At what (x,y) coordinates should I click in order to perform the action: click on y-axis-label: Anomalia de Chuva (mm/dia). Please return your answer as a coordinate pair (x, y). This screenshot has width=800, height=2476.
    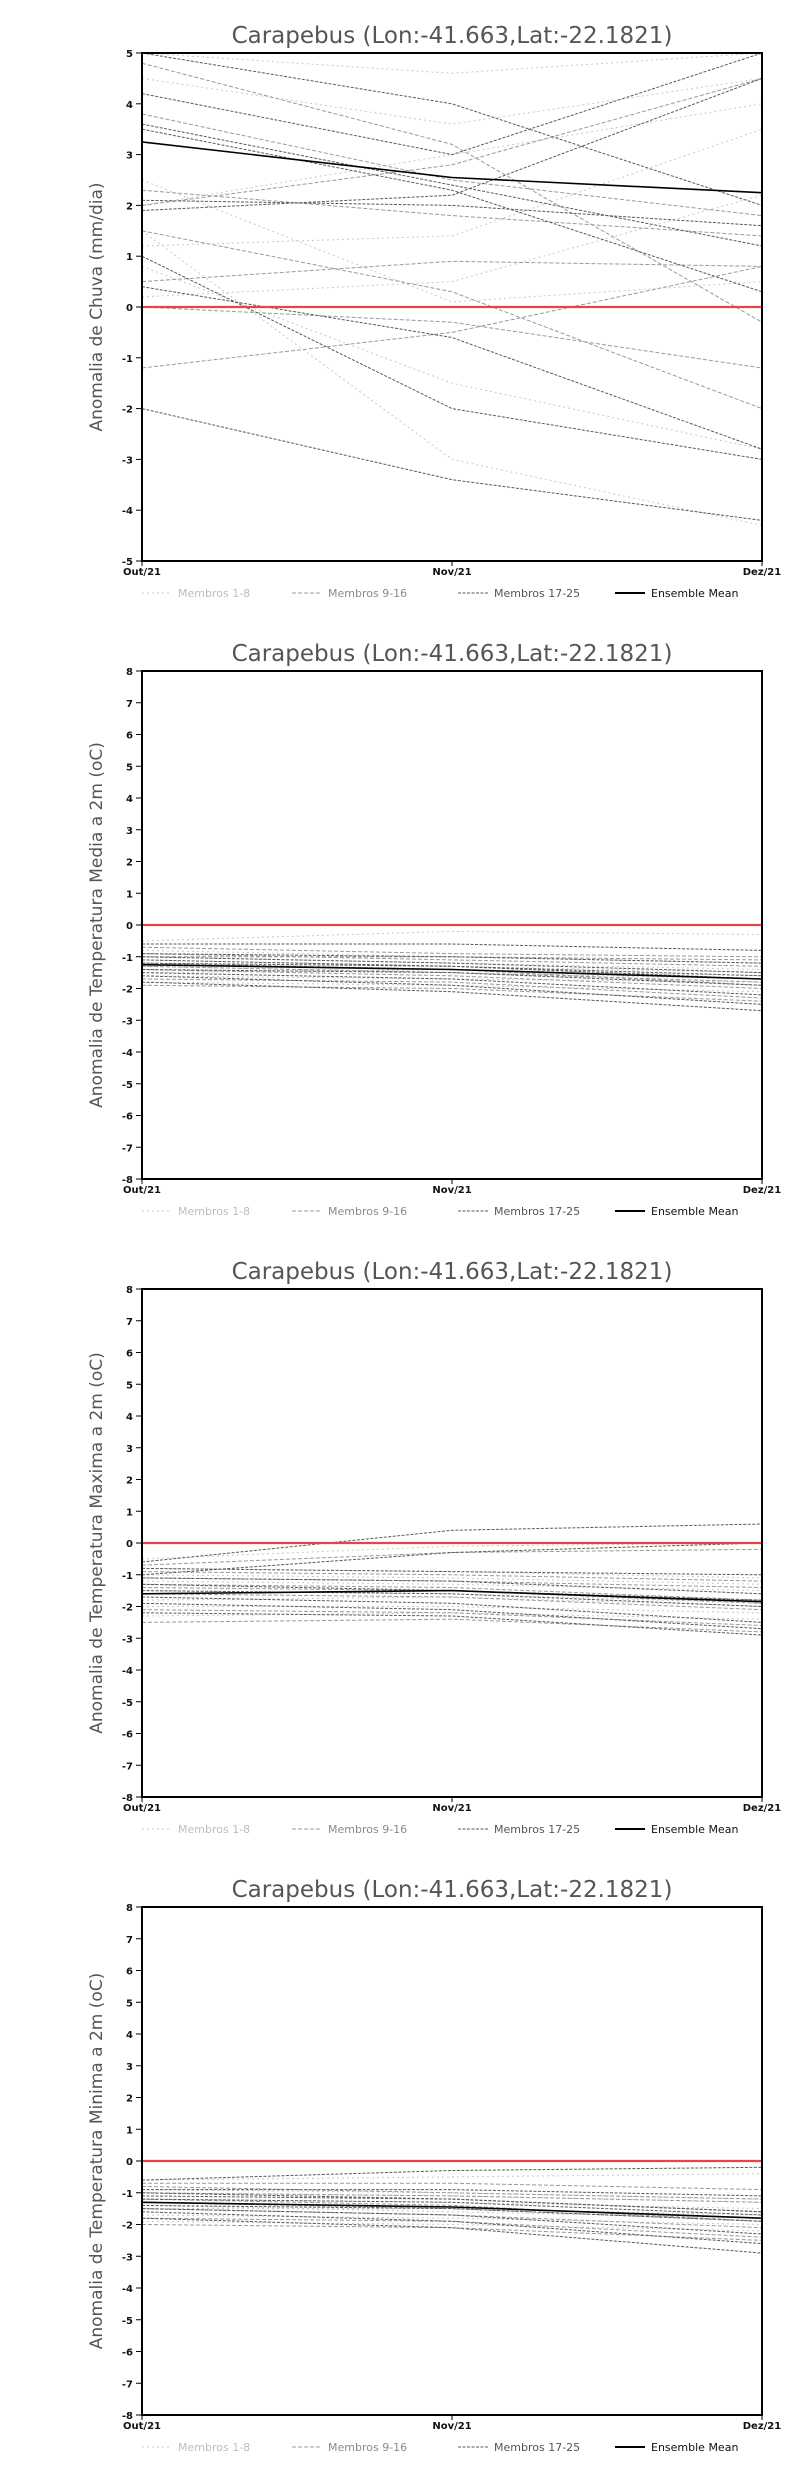
    Looking at the image, I should click on (97, 306).